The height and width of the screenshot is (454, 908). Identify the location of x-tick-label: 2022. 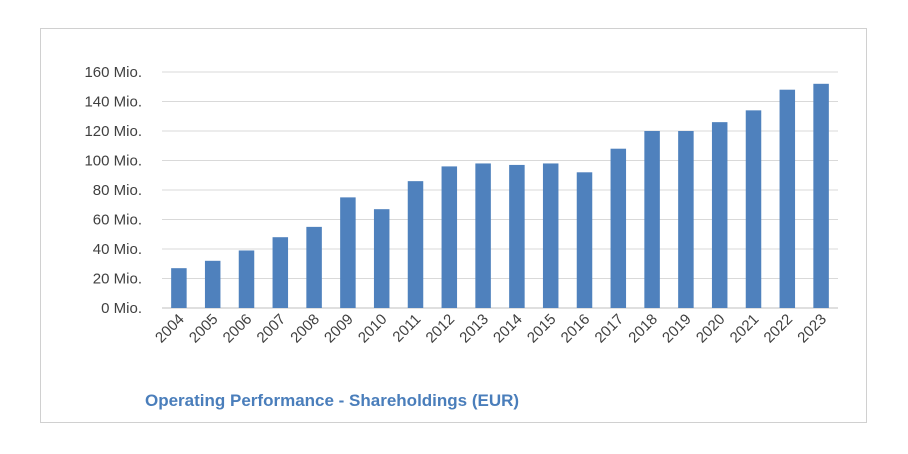
(779, 329).